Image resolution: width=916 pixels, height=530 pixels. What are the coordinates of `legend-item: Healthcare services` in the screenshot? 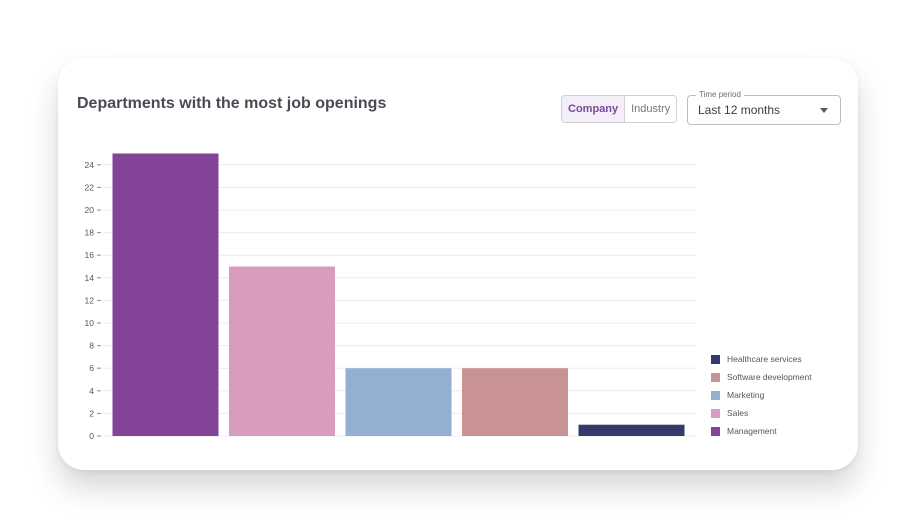 It's located at (761, 359).